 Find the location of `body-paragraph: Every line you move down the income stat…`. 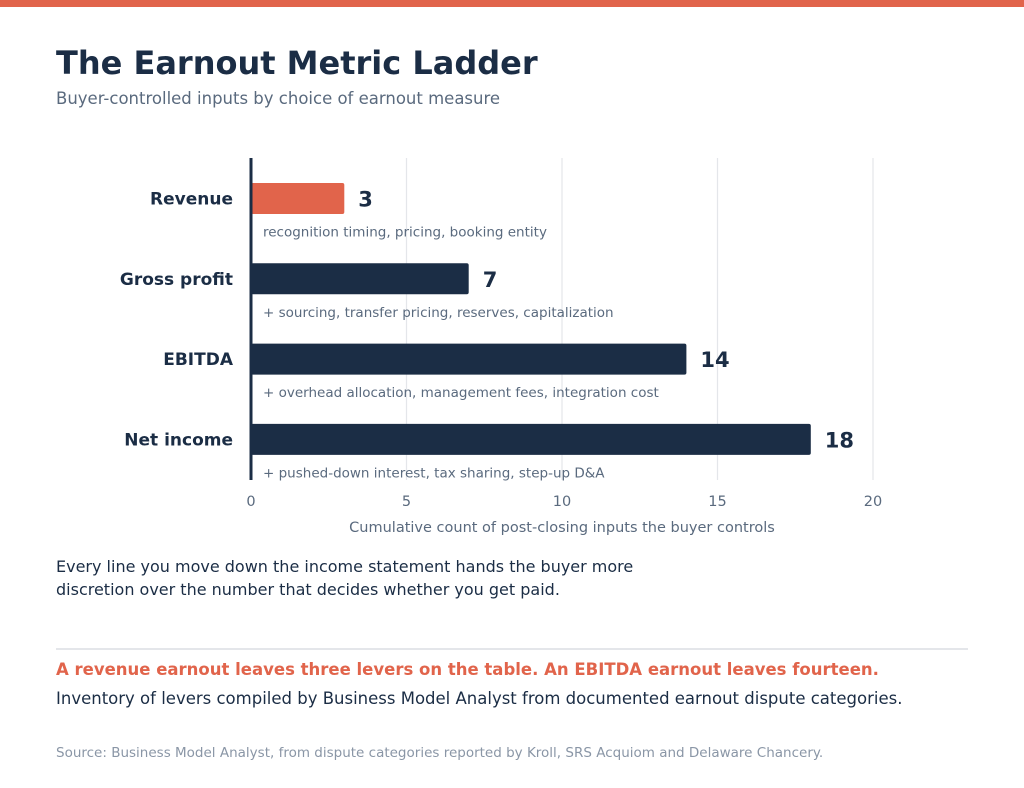

body-paragraph: Every line you move down the income stat… is located at coordinates (345, 578).